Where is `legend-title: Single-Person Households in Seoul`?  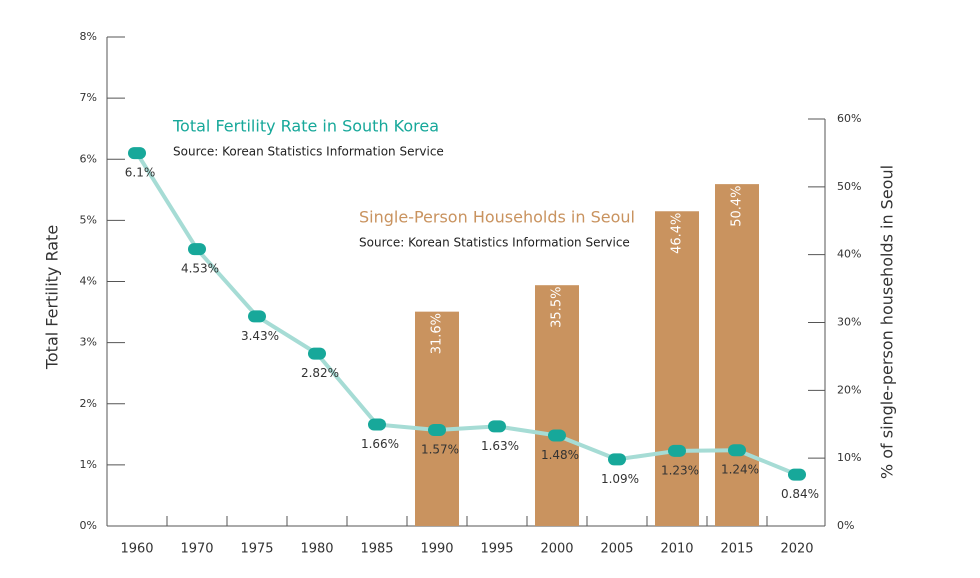
legend-title: Single-Person Households in Seoul is located at coordinates (497, 217).